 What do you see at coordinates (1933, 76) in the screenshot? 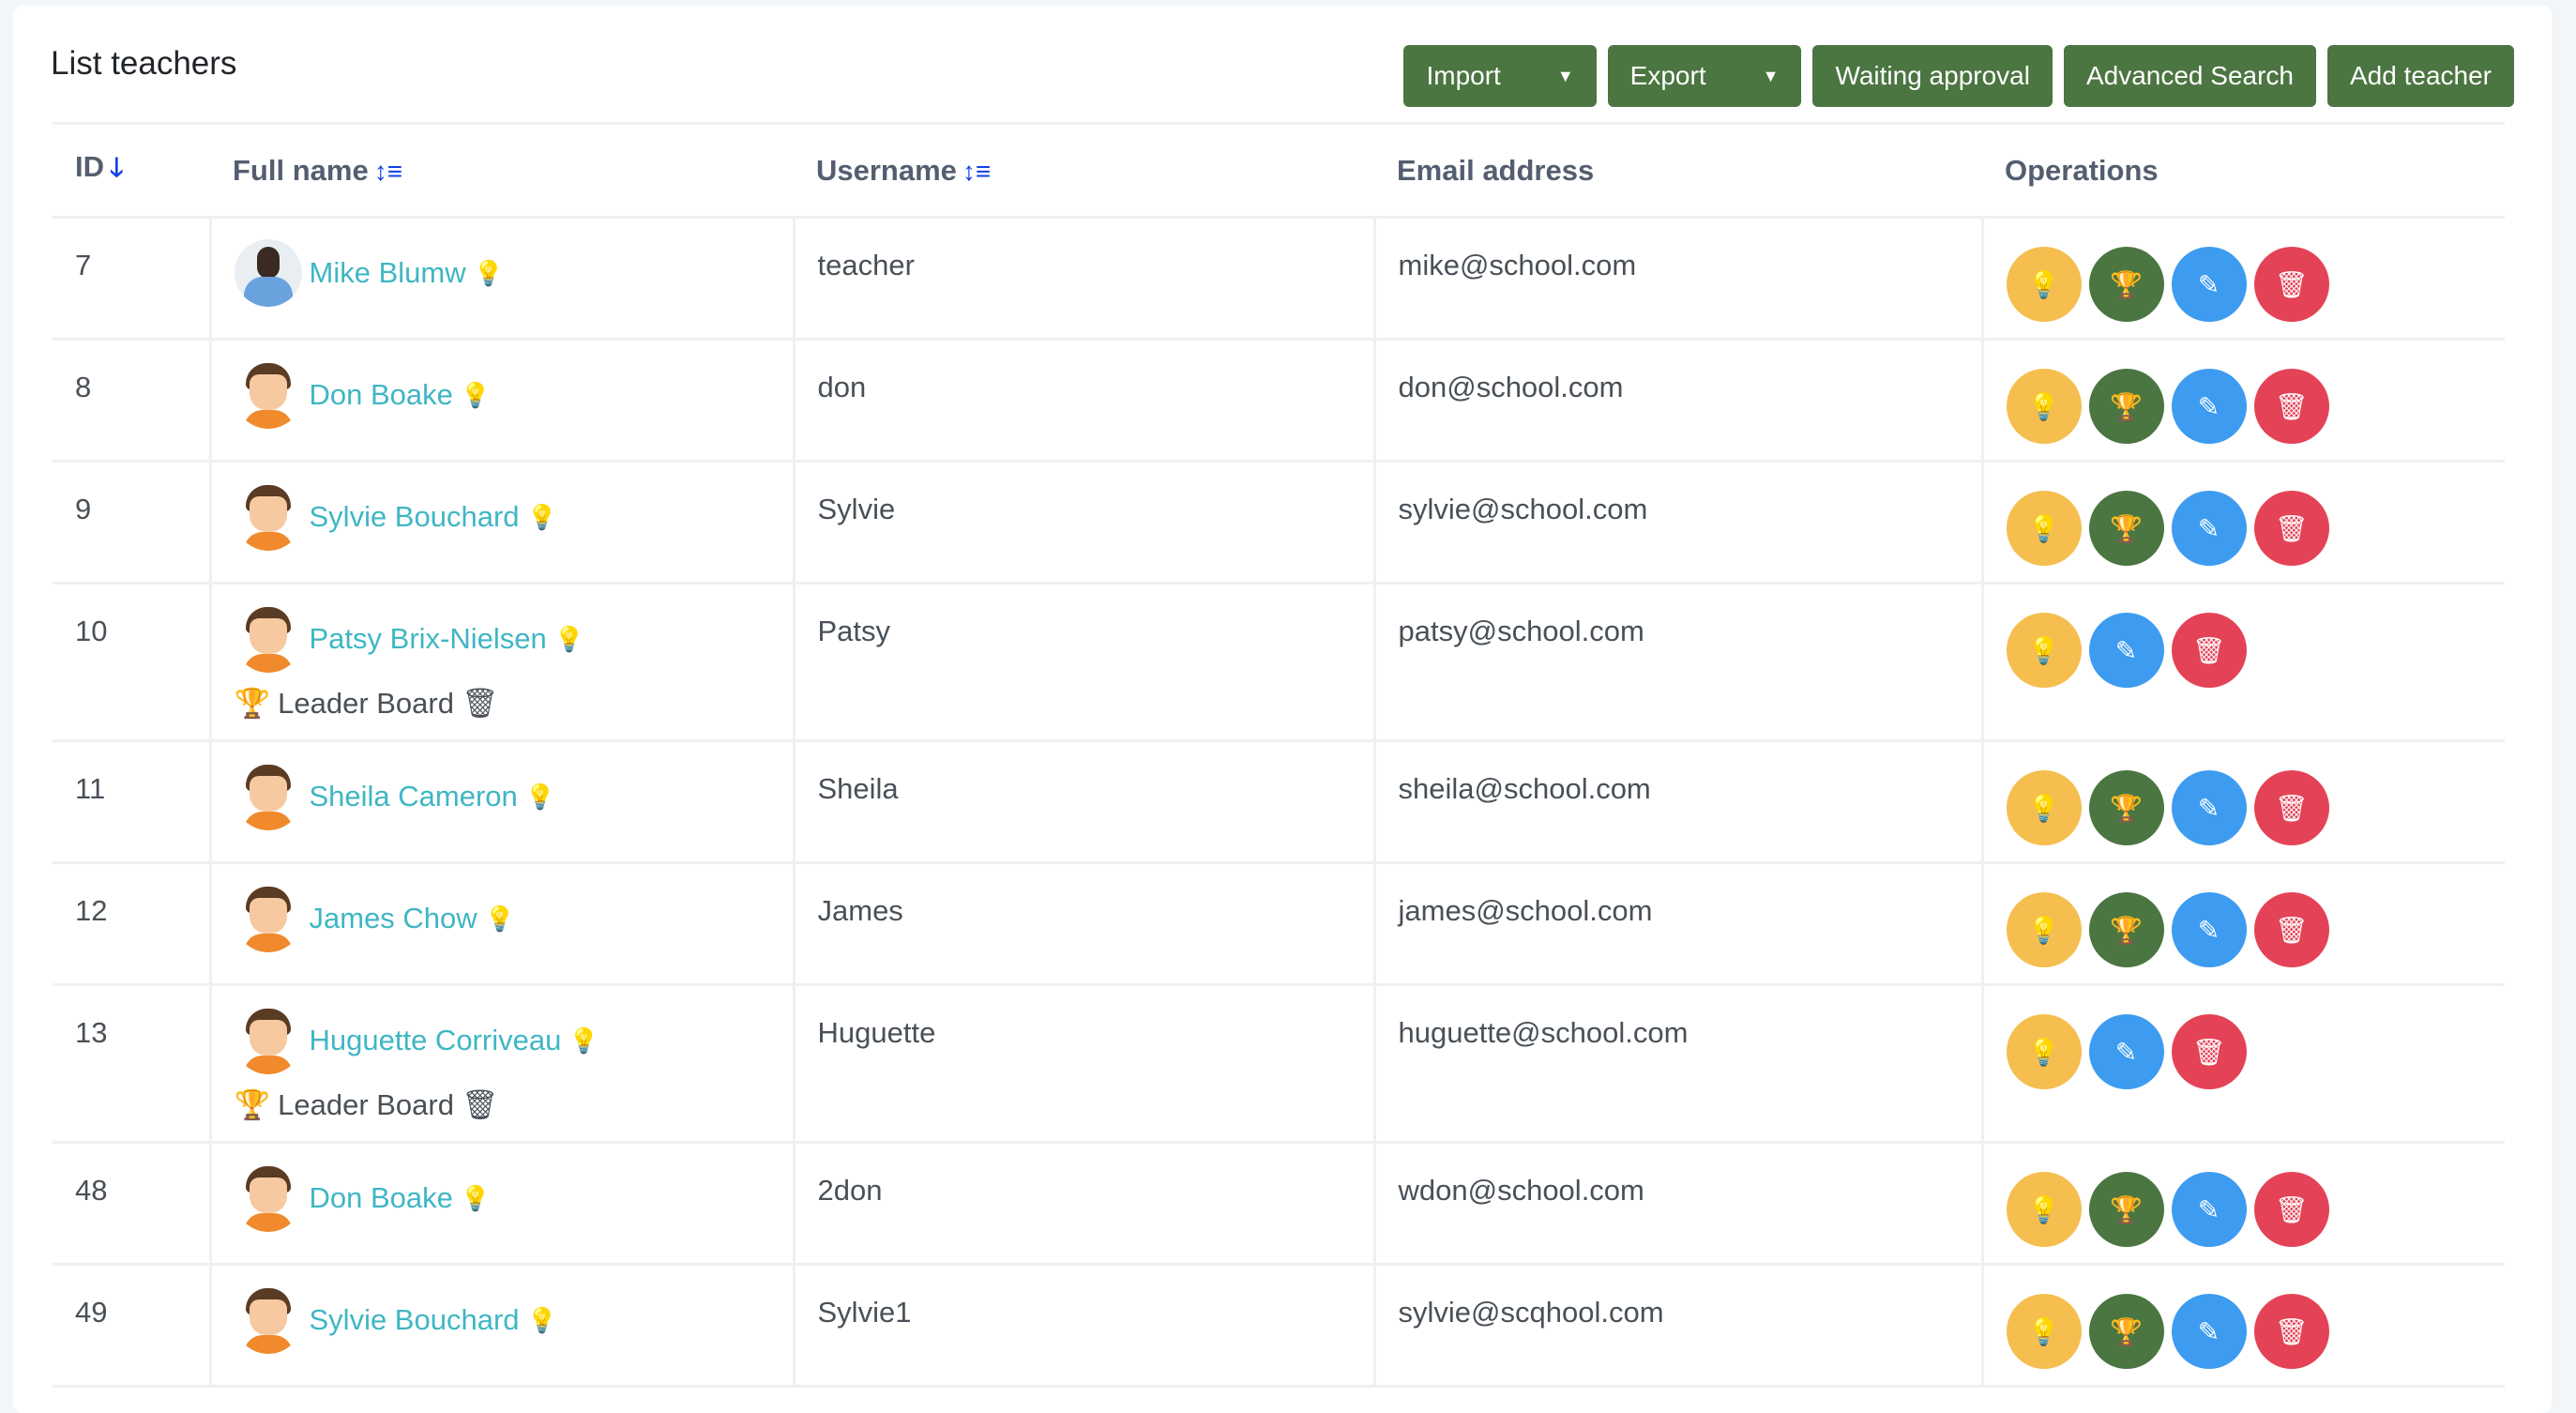
I see `waiting-approval-button: Waiting approval` at bounding box center [1933, 76].